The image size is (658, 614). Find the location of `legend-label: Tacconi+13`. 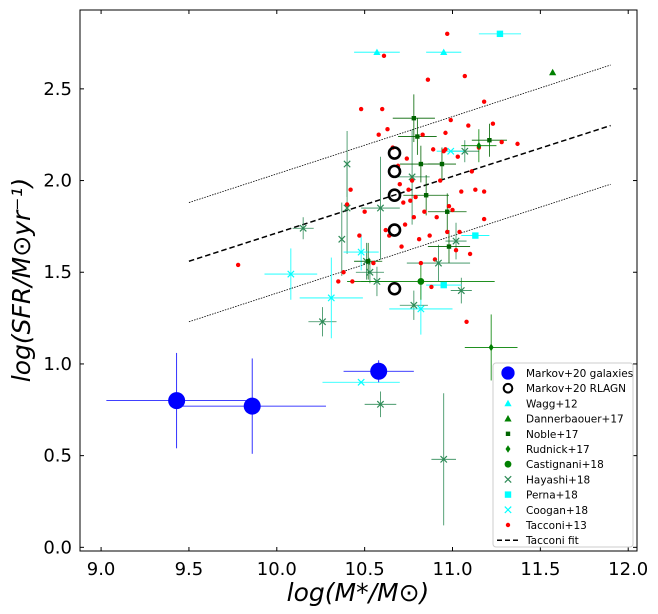

legend-label: Tacconi+13 is located at coordinates (556, 526).